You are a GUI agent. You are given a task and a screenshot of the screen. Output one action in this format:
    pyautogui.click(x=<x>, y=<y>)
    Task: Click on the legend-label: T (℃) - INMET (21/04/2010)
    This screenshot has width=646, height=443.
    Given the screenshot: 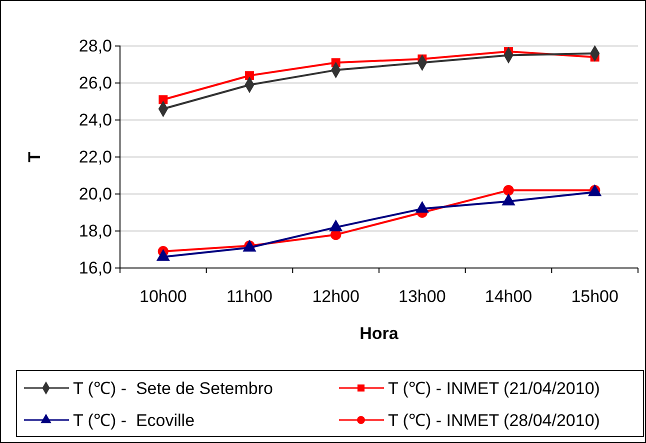 What is the action you would take?
    pyautogui.click(x=494, y=388)
    